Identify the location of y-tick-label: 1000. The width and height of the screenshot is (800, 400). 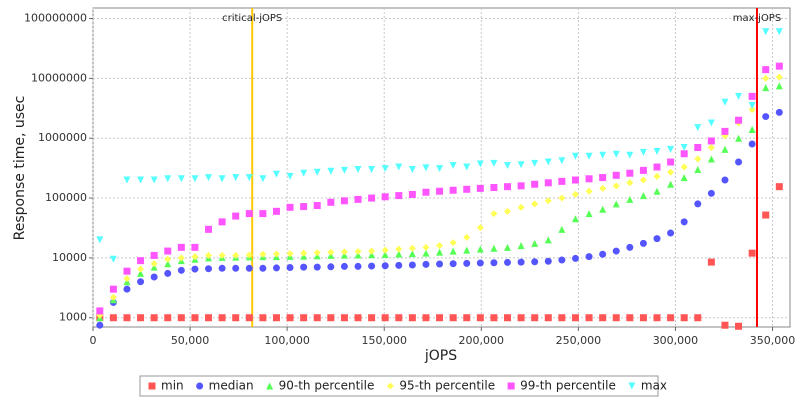
(73, 317).